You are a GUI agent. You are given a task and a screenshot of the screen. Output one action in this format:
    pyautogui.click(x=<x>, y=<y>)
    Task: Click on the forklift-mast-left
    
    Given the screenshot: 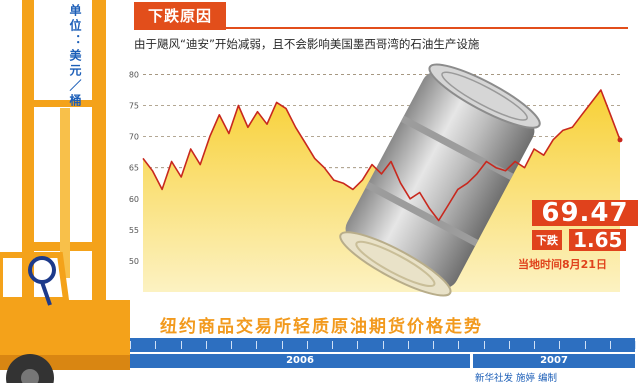 What is the action you would take?
    pyautogui.click(x=28, y=150)
    